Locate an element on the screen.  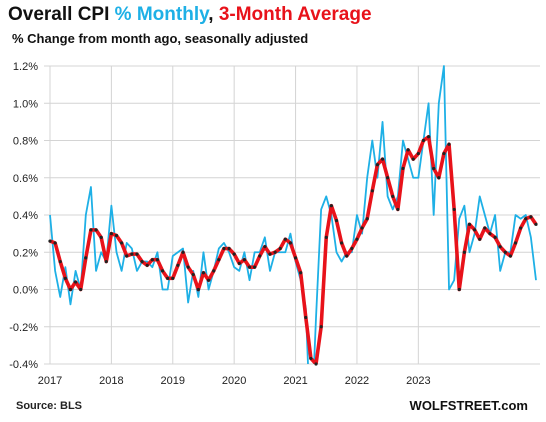
y-tick-label: 0.4% is located at coordinates (25, 216).